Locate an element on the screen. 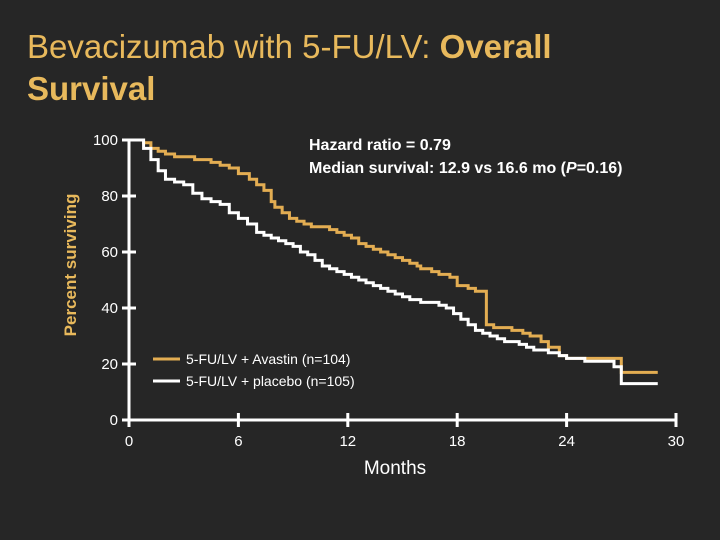 Image resolution: width=720 pixels, height=540 pixels. y-tick-label: 100 is located at coordinates (105, 140).